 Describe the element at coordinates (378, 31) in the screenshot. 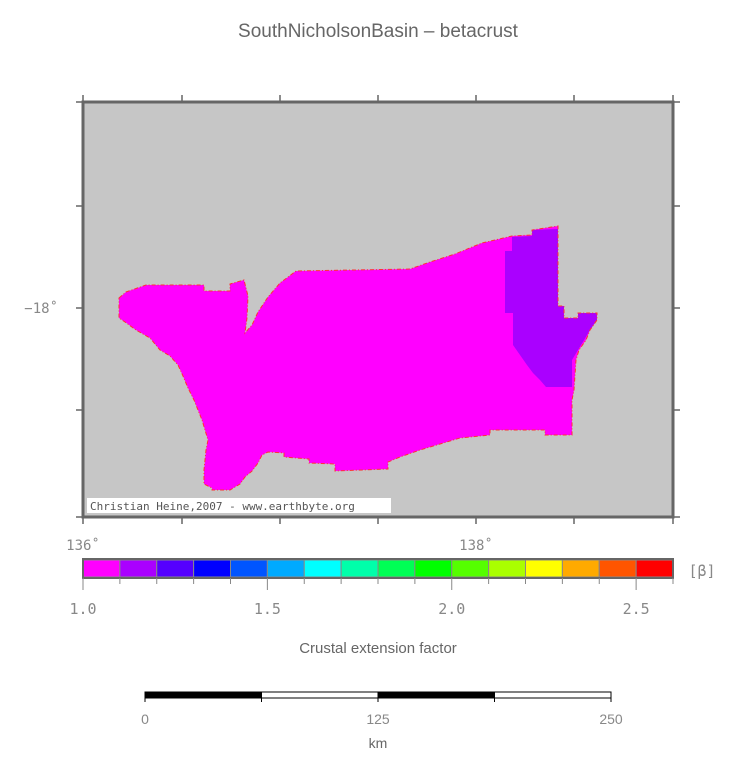

I see `map-title: SouthNicholsonBasin – betacrust` at that location.